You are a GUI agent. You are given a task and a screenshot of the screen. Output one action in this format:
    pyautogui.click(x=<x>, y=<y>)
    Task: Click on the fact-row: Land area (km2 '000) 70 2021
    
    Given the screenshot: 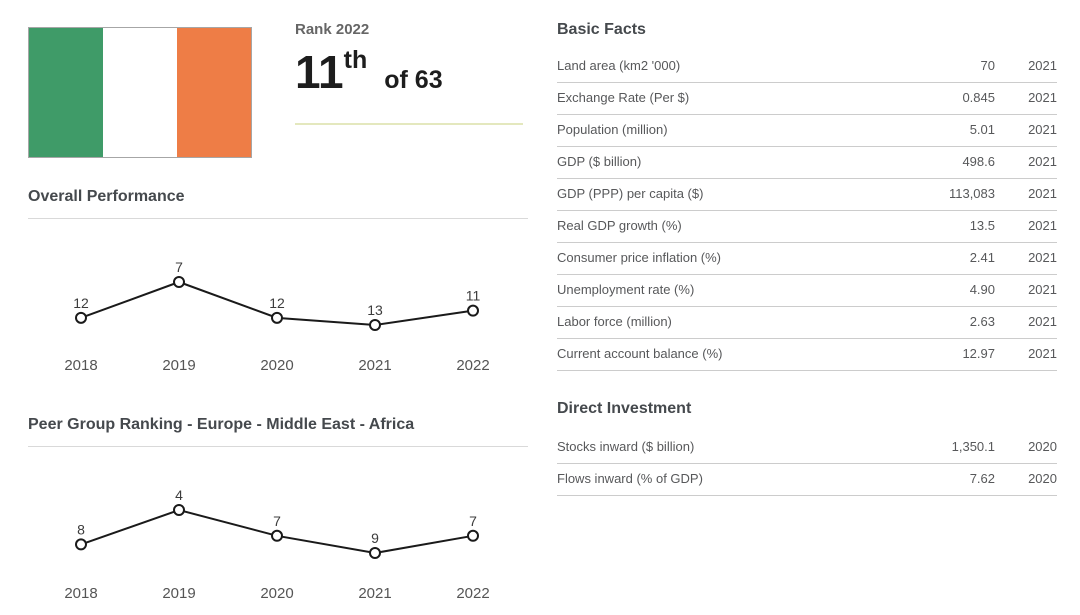 What is the action you would take?
    pyautogui.click(x=807, y=67)
    